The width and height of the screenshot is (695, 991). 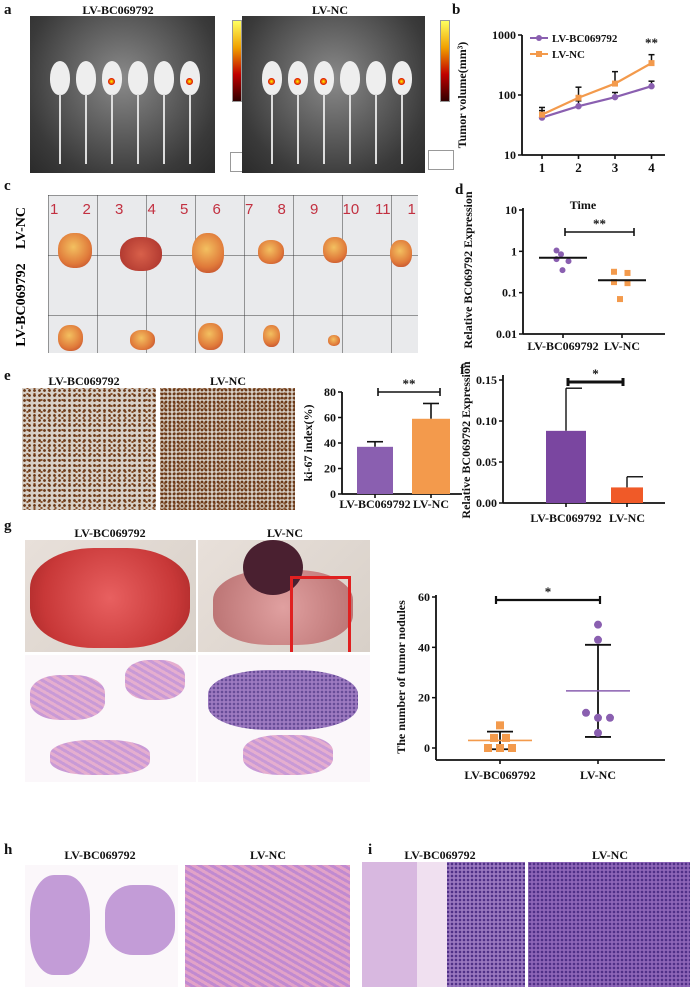 I want to click on x-tick-label: 4, so click(x=651, y=167).